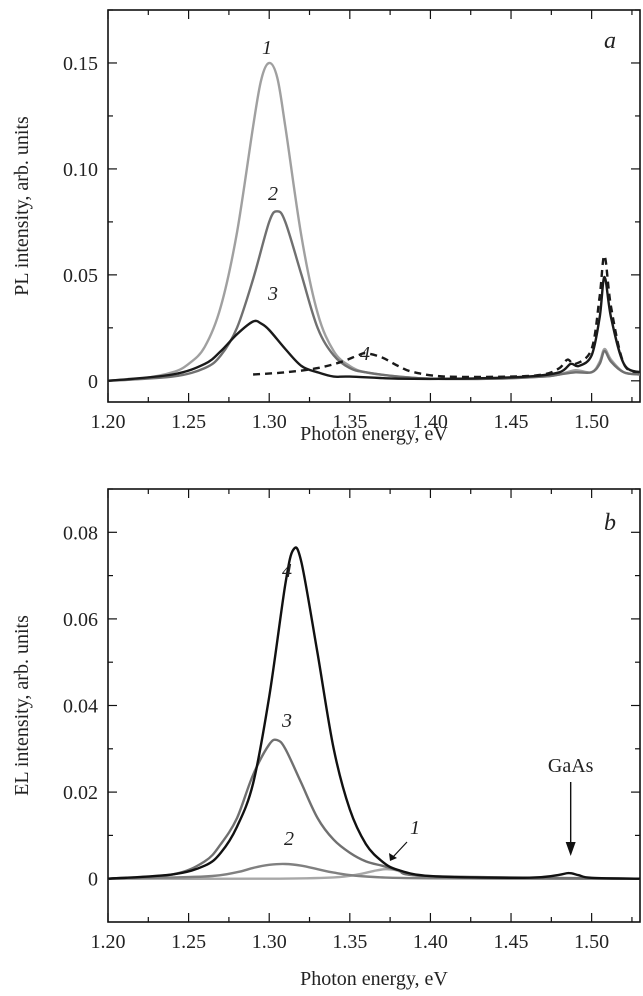 The width and height of the screenshot is (643, 996). I want to click on y-tick-label: 0.02, so click(80, 793).